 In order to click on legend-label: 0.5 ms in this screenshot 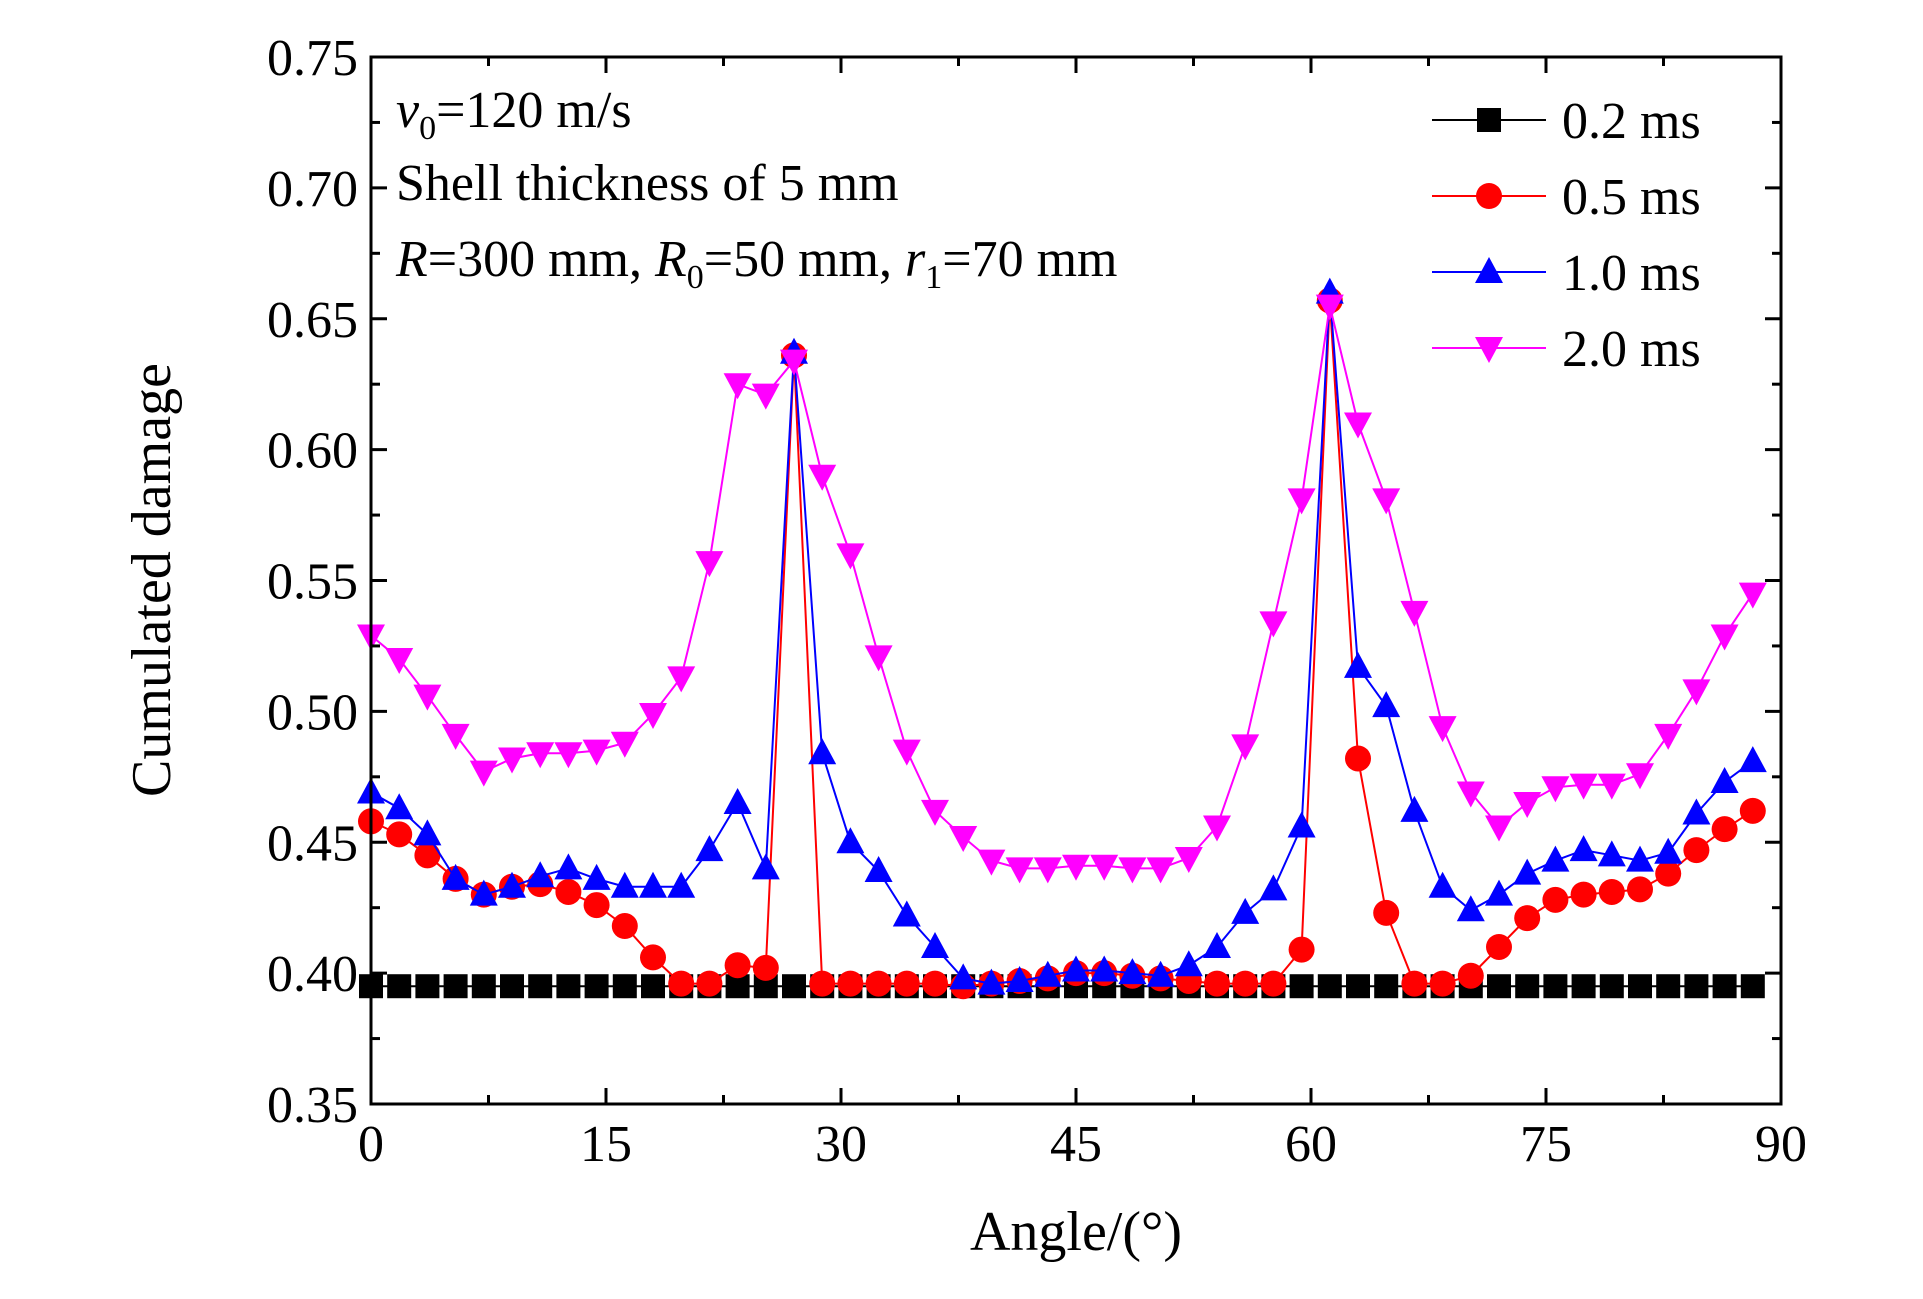, I will do `click(1631, 197)`.